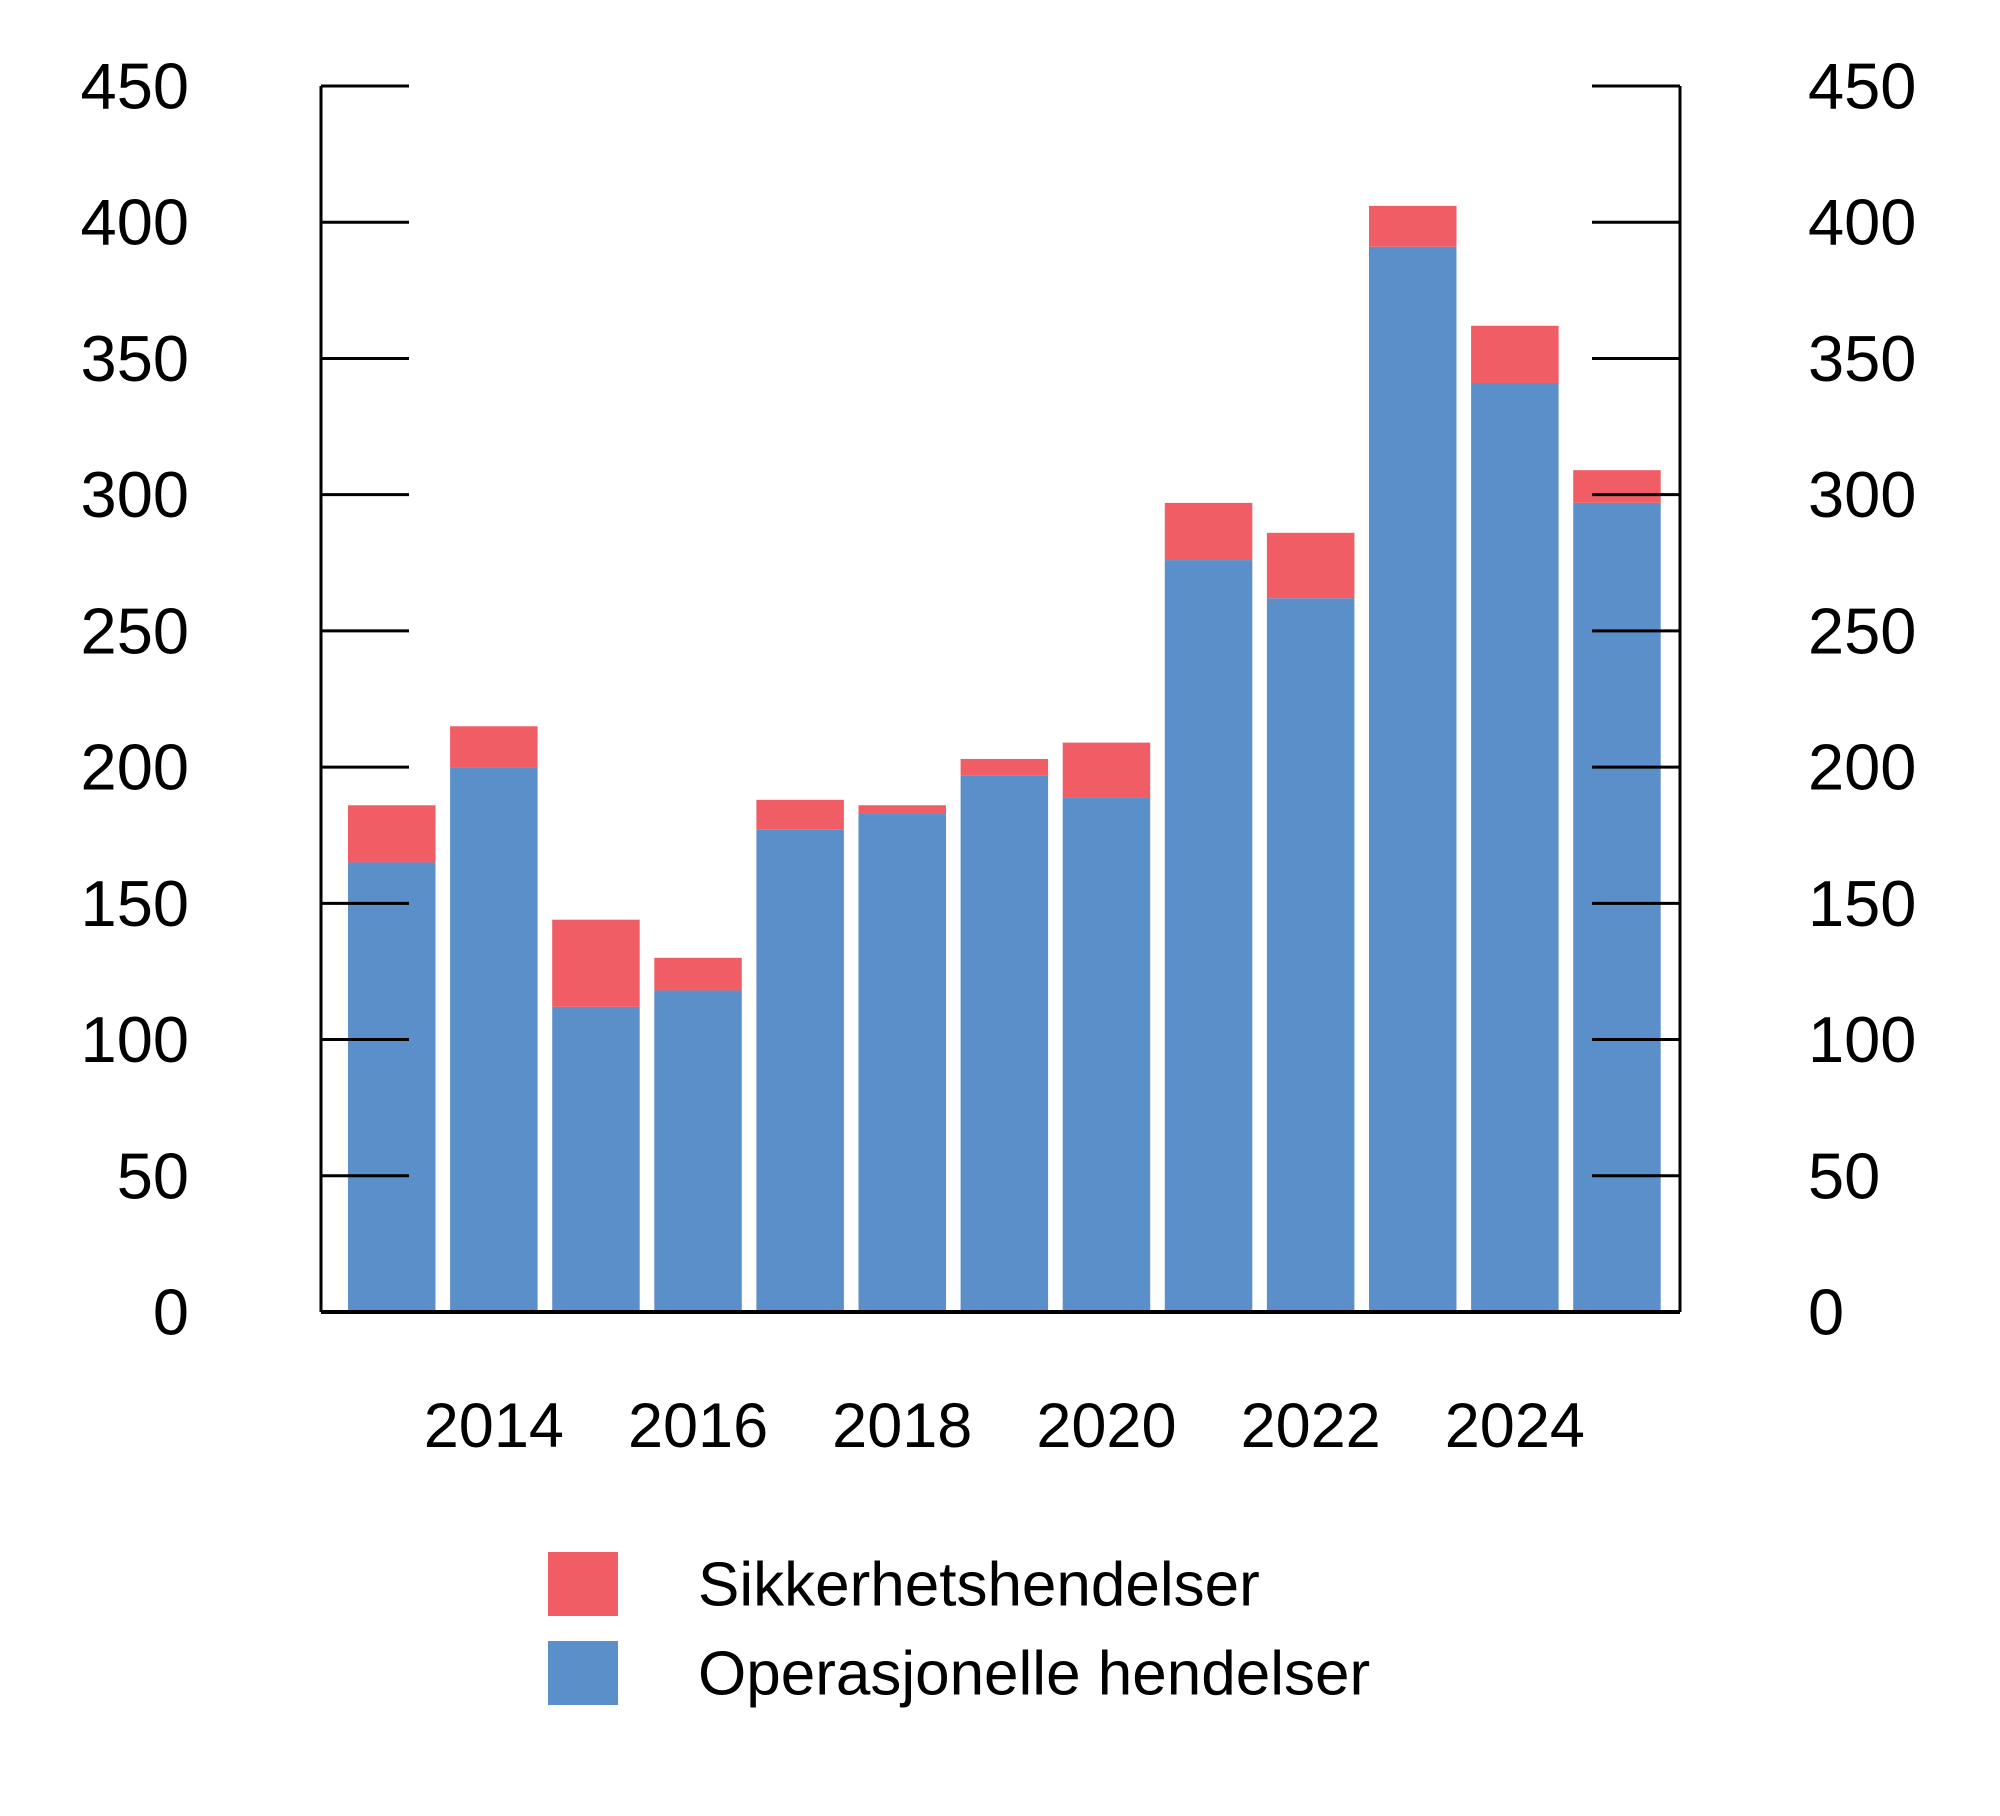 This screenshot has width=2000, height=1816. I want to click on y-tick-label-right-150: 150, so click(1862, 903).